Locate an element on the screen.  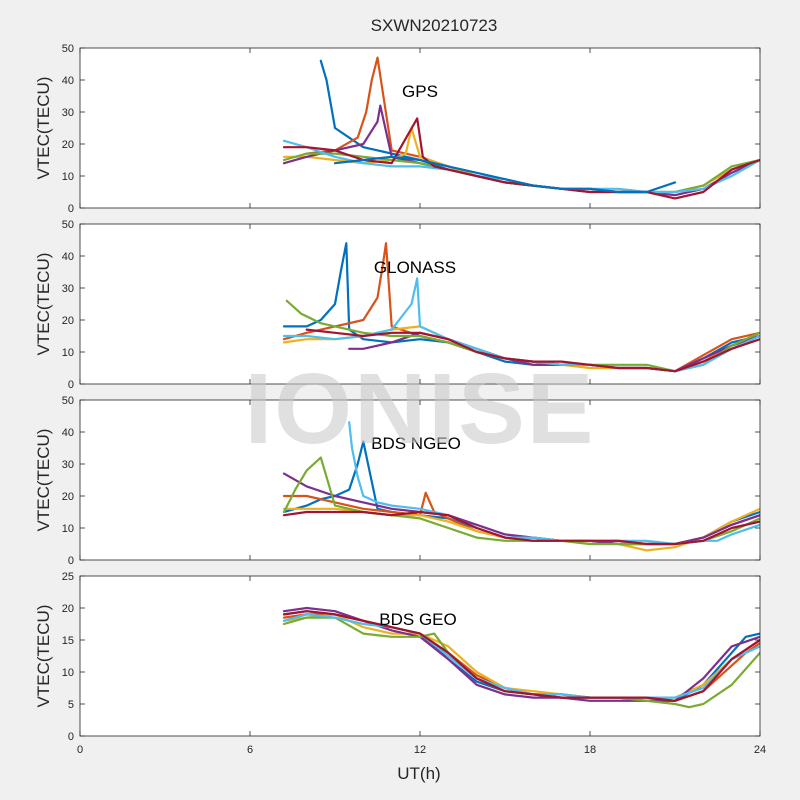
panel-label: BDS GEO is located at coordinates (417, 619).